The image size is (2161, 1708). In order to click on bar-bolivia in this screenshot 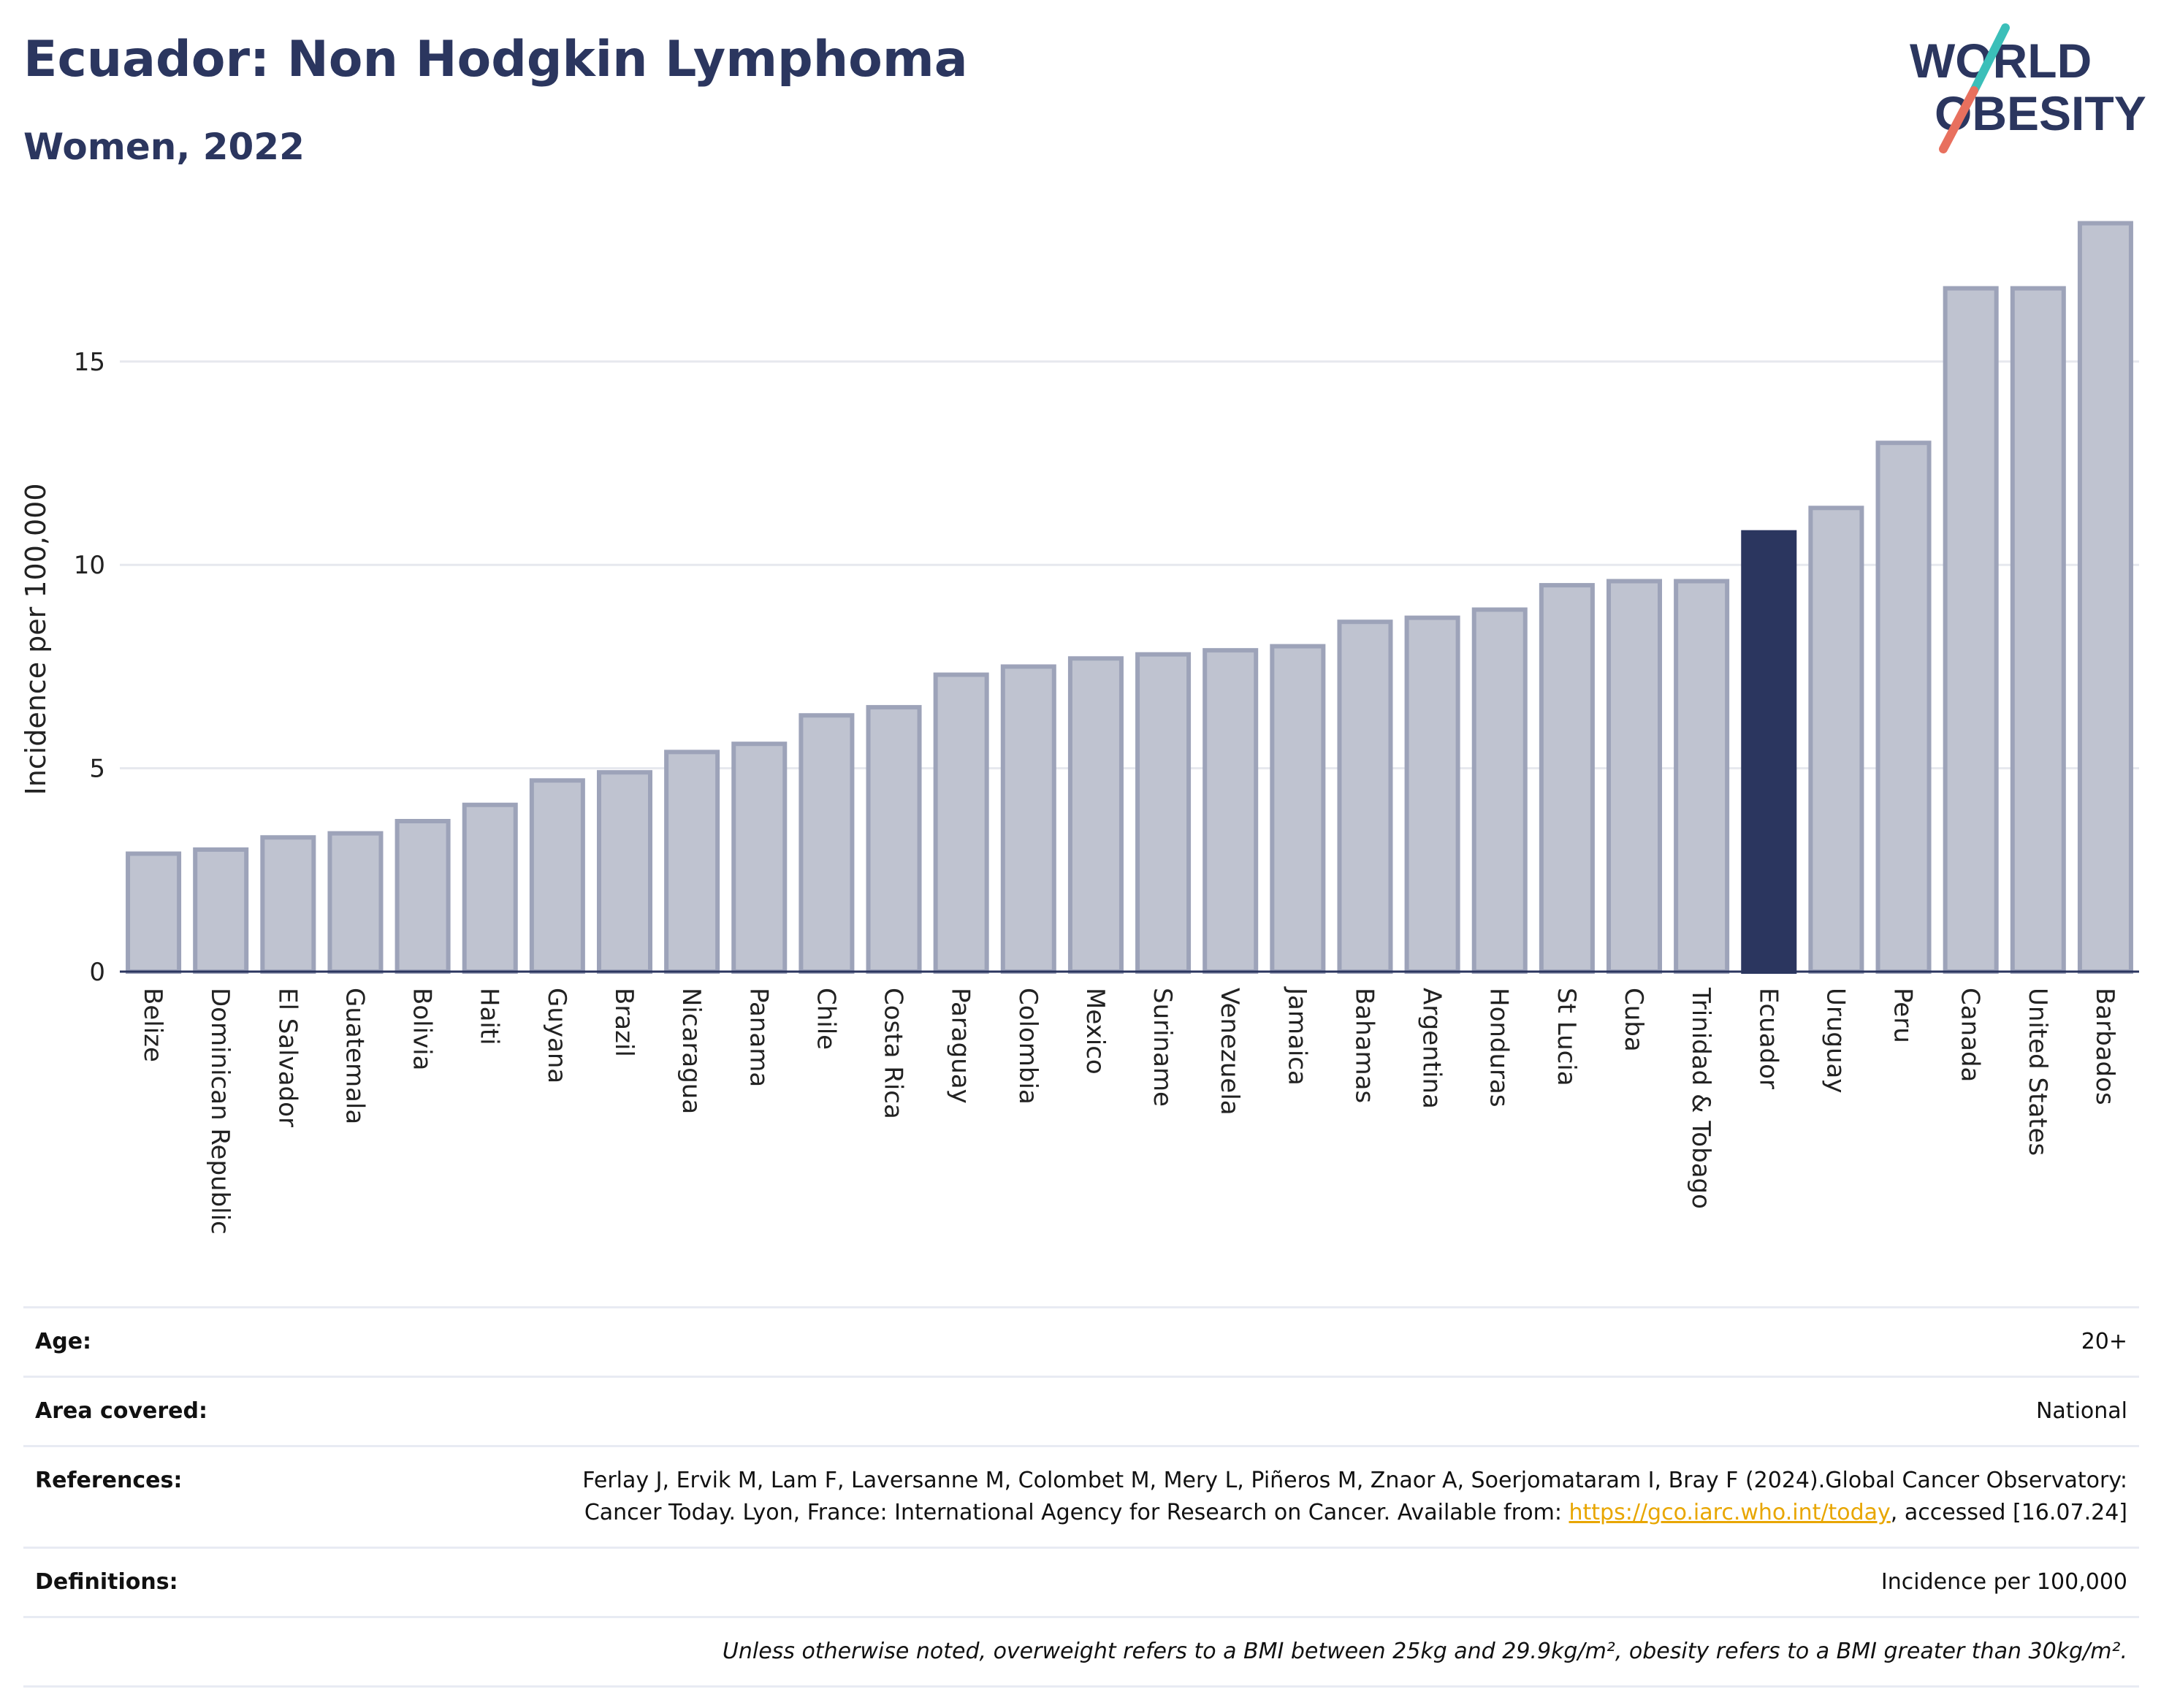, I will do `click(423, 896)`.